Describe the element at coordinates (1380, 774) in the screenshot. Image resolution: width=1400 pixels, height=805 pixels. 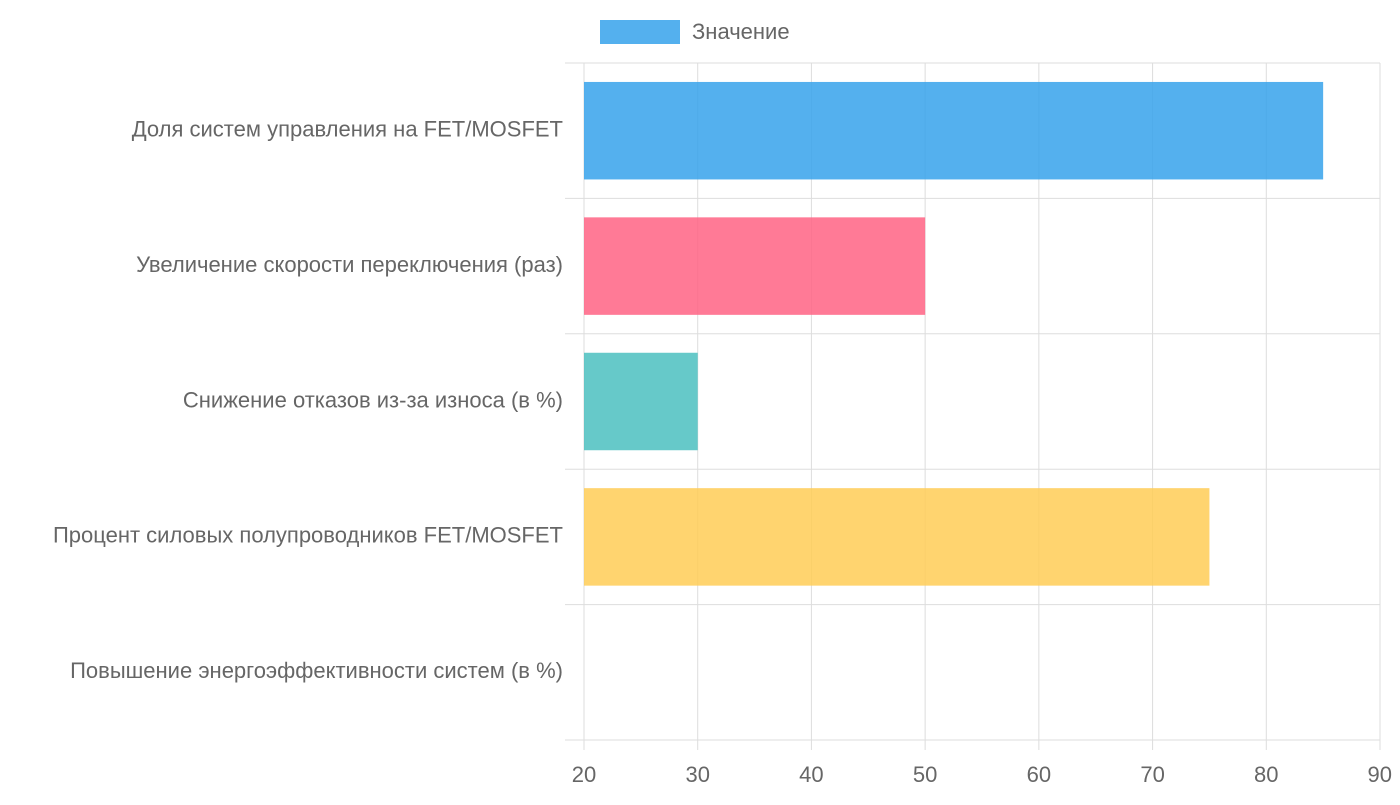
I see `x-axis-tick-label: 90` at that location.